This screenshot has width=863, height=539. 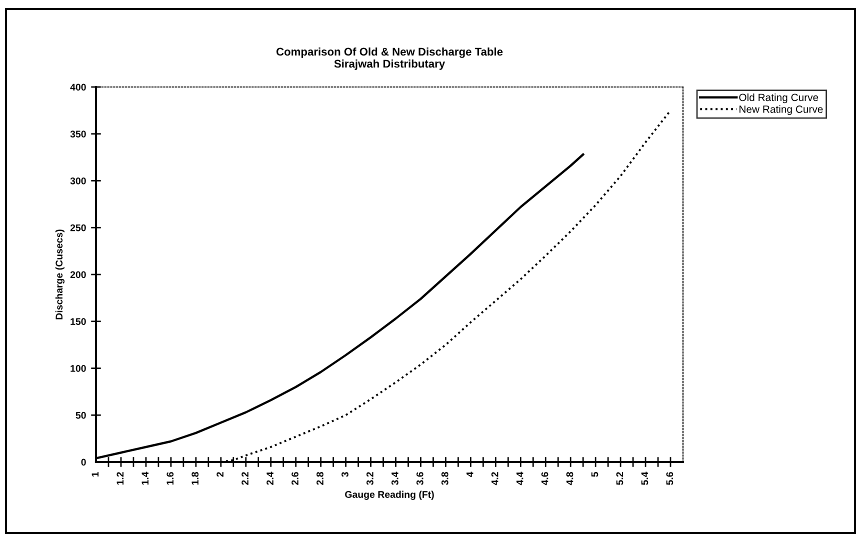 What do you see at coordinates (420, 479) in the screenshot?
I see `x-tick-label: 3.6` at bounding box center [420, 479].